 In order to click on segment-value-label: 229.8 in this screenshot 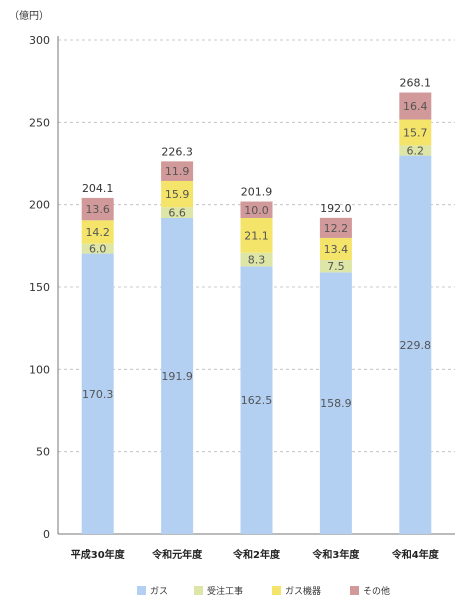, I will do `click(416, 345)`.